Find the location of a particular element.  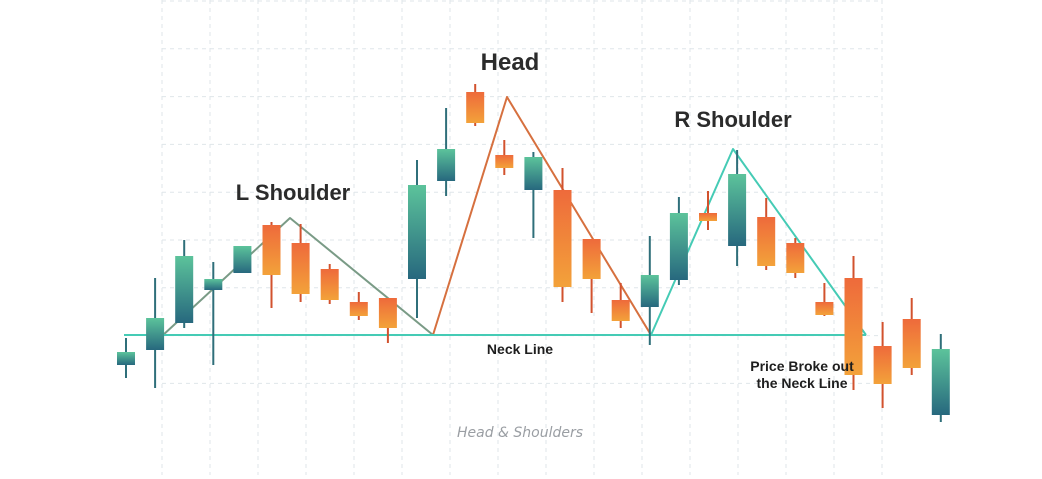

chart-caption: Head & Shoulders is located at coordinates (520, 433).